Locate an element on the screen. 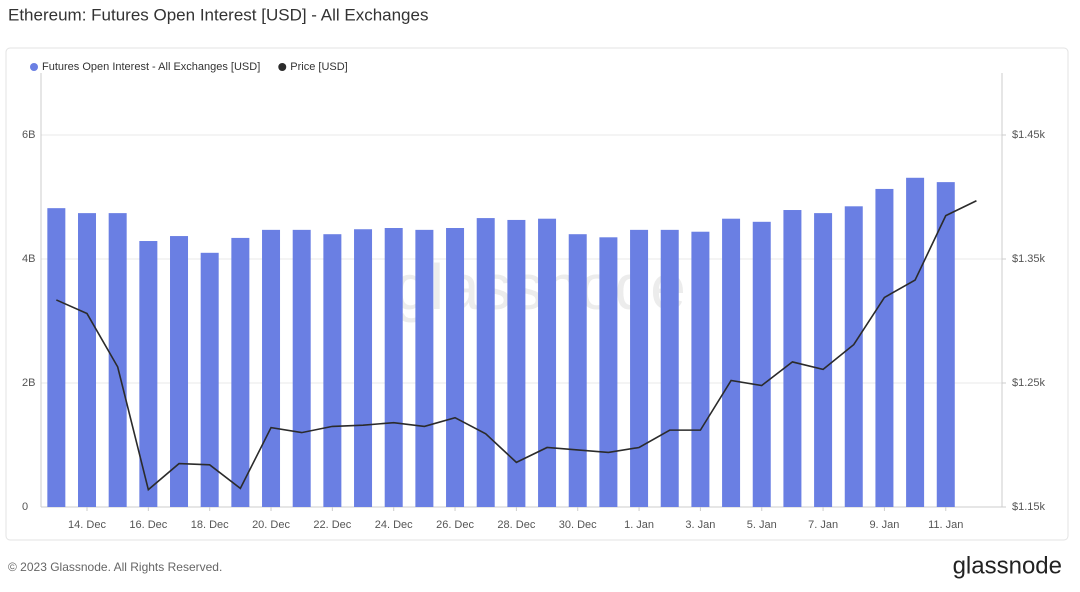  x-tick-label: 26. Dec is located at coordinates (455, 525).